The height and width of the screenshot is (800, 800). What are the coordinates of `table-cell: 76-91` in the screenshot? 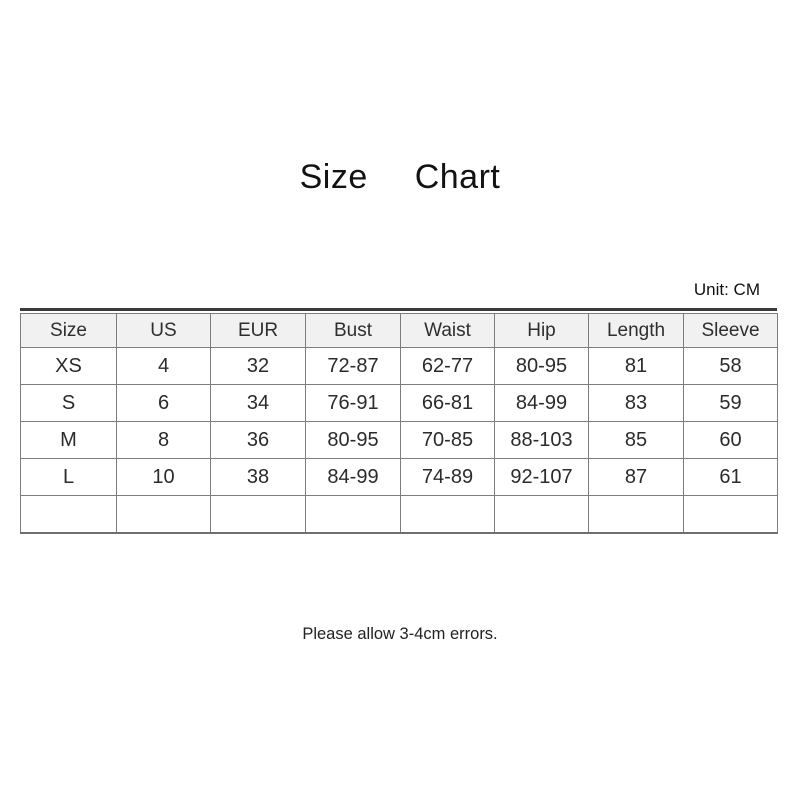 It's located at (353, 403).